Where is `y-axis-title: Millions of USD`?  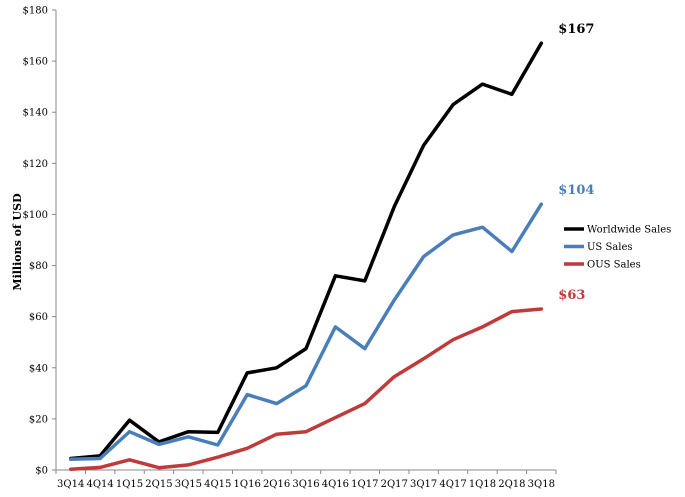
y-axis-title: Millions of USD is located at coordinates (17, 242).